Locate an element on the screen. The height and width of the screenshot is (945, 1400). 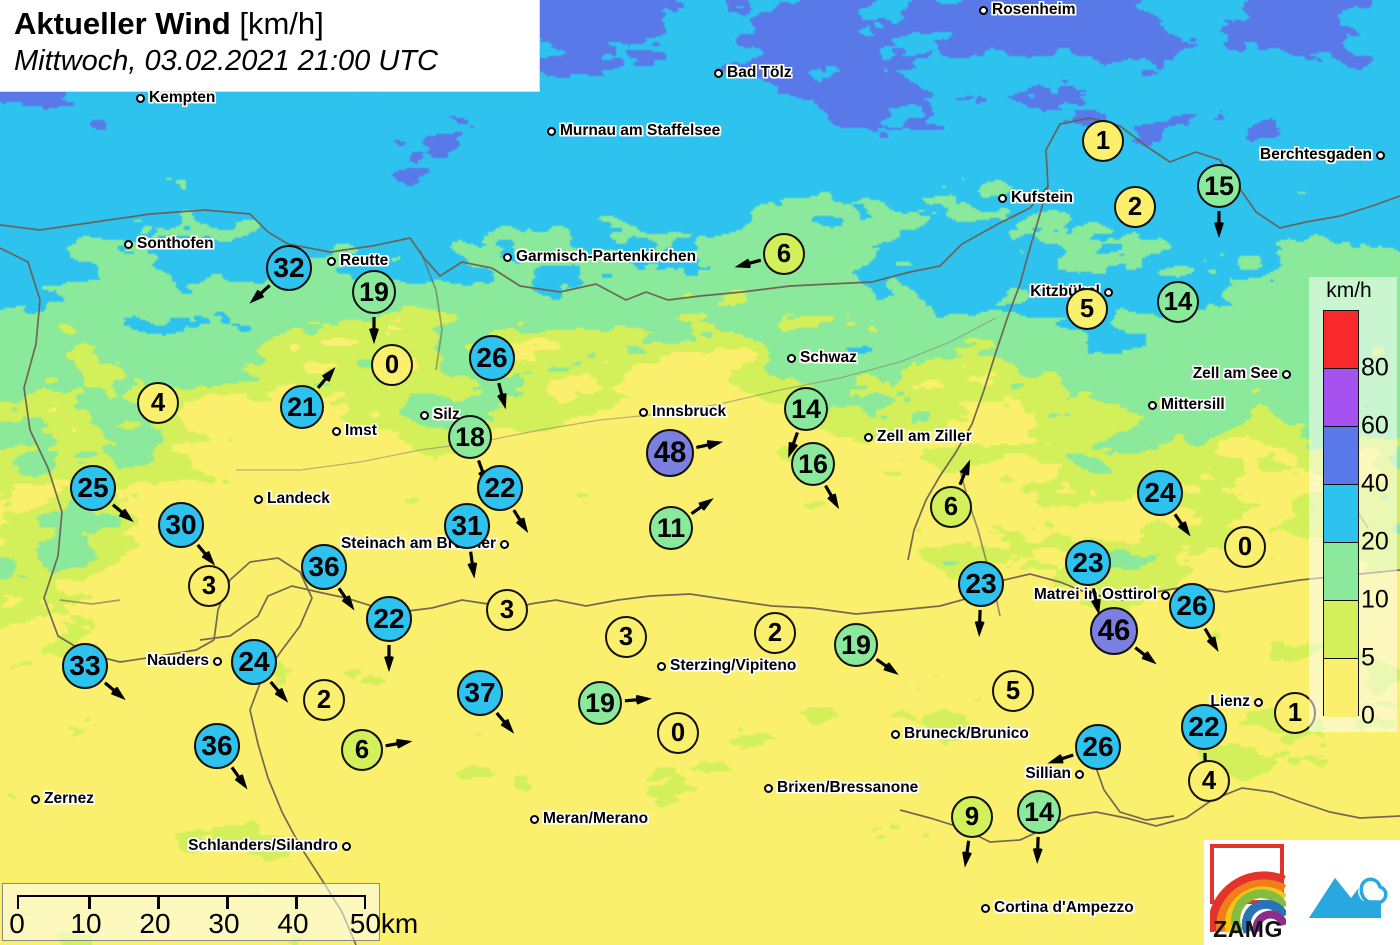
mountain-cloud-icon is located at coordinates (1348, 897).